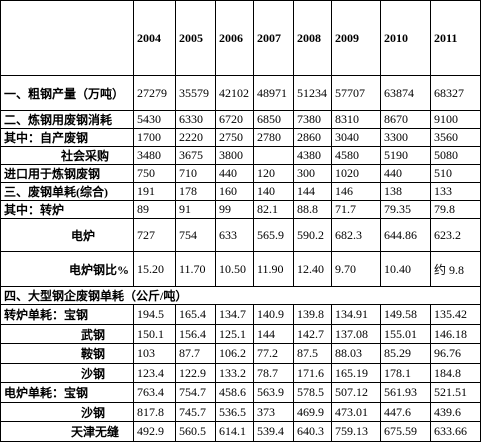  Describe the element at coordinates (195, 431) in the screenshot. I see `value-cell: 560.5` at that location.